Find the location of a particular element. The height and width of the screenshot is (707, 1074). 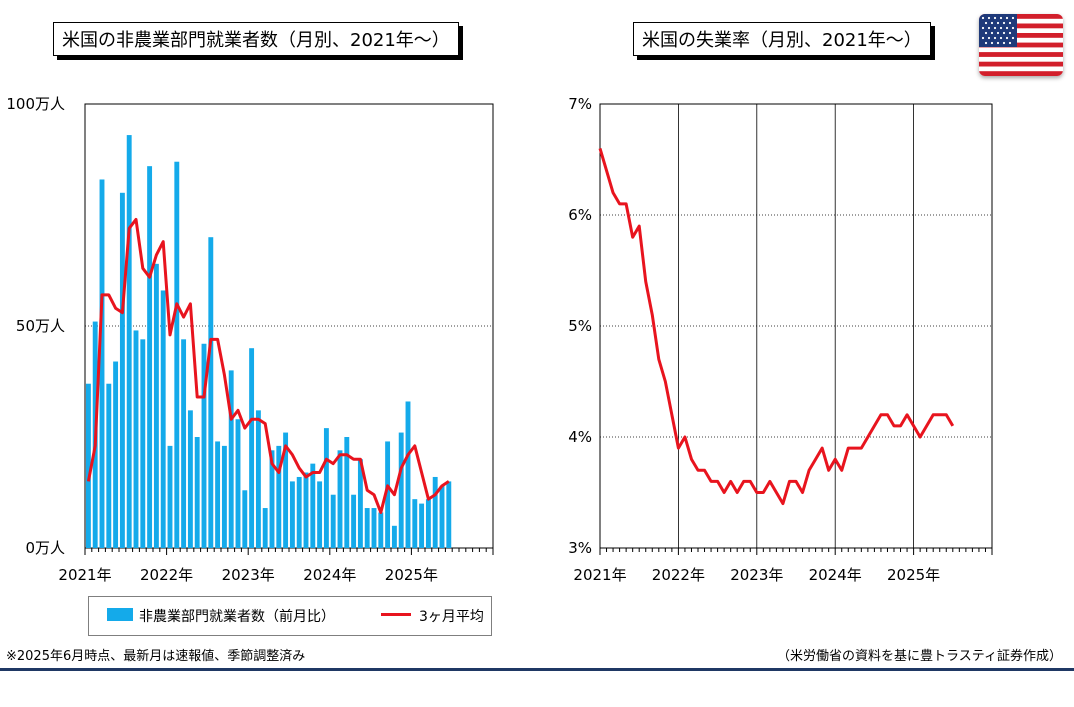

right-chart-title: 米国の失業率（月別、2021年～） is located at coordinates (782, 39).